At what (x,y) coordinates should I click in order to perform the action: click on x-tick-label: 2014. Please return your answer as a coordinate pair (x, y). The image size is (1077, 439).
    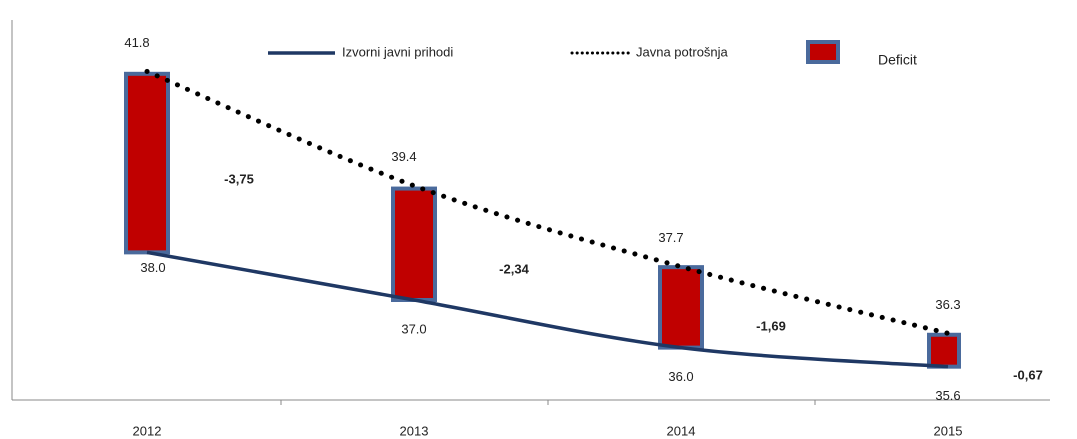
    Looking at the image, I should click on (681, 430).